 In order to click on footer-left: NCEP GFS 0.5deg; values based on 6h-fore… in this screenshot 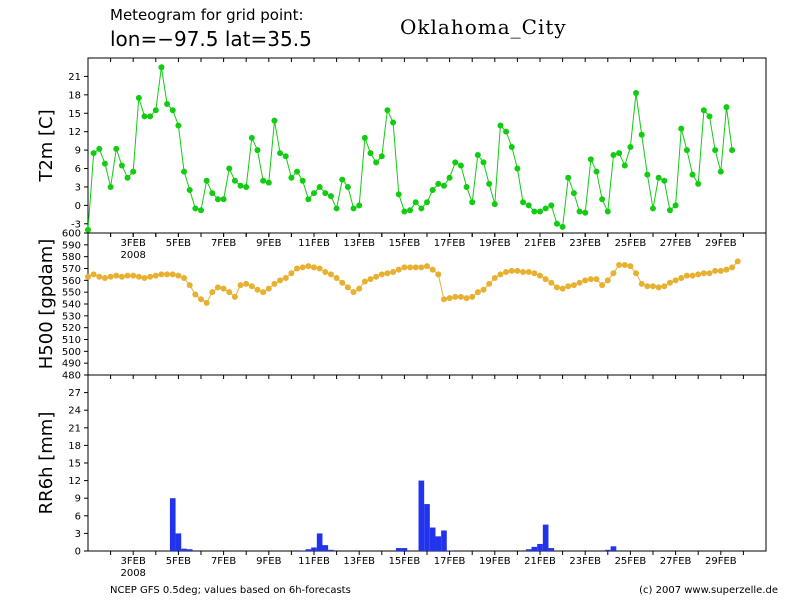, I will do `click(230, 590)`.